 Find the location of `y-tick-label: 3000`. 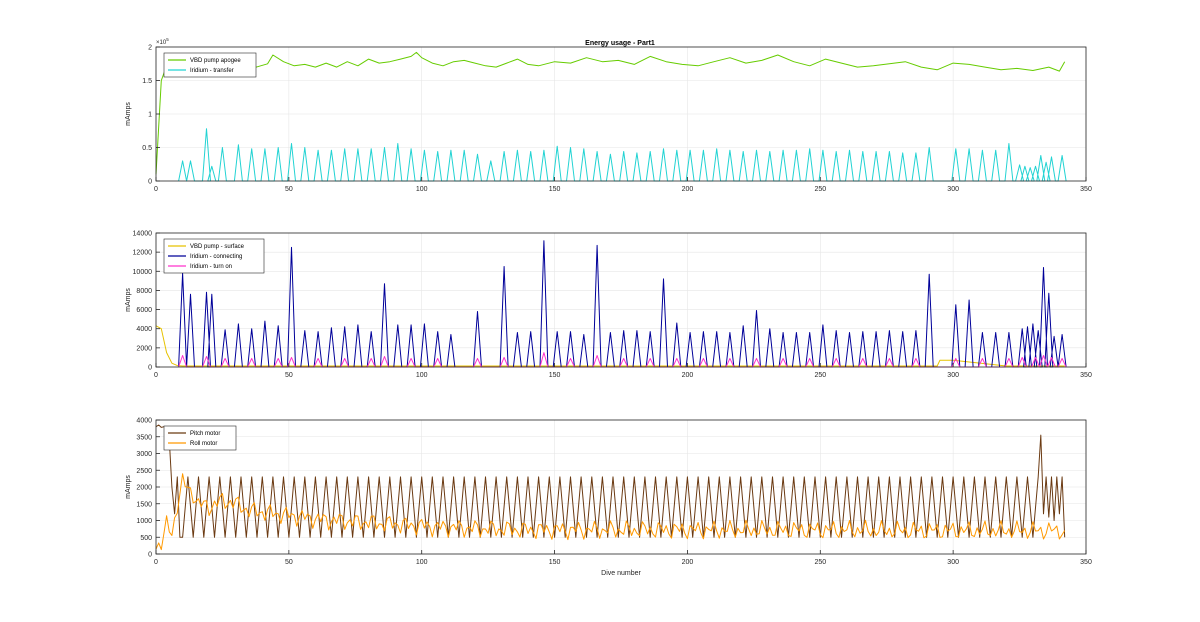

y-tick-label: 3000 is located at coordinates (144, 454).